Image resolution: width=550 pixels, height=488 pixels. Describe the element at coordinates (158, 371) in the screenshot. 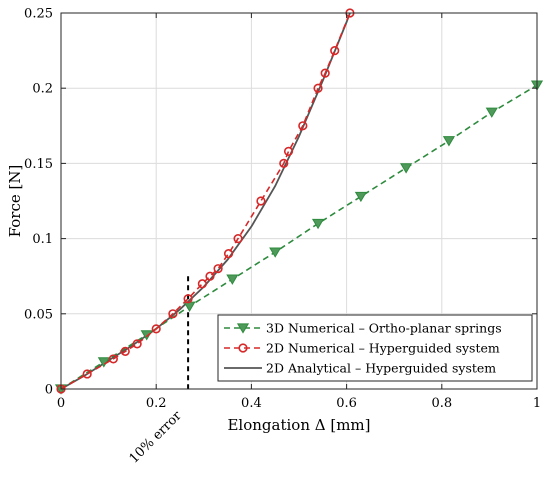

I see `annotation-layer: 10% error` at that location.